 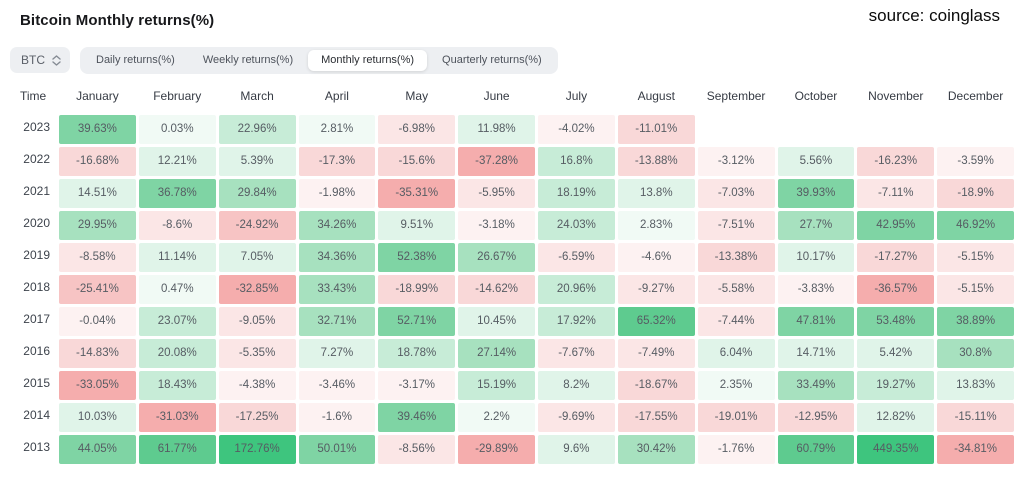 I want to click on return-cell: 5.39%, so click(x=257, y=161).